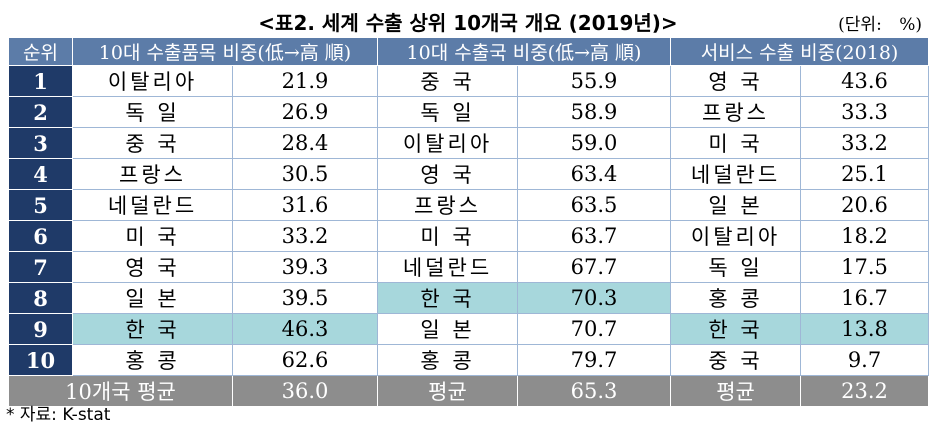  Describe the element at coordinates (40, 174) in the screenshot. I see `rank-cell: 4` at that location.